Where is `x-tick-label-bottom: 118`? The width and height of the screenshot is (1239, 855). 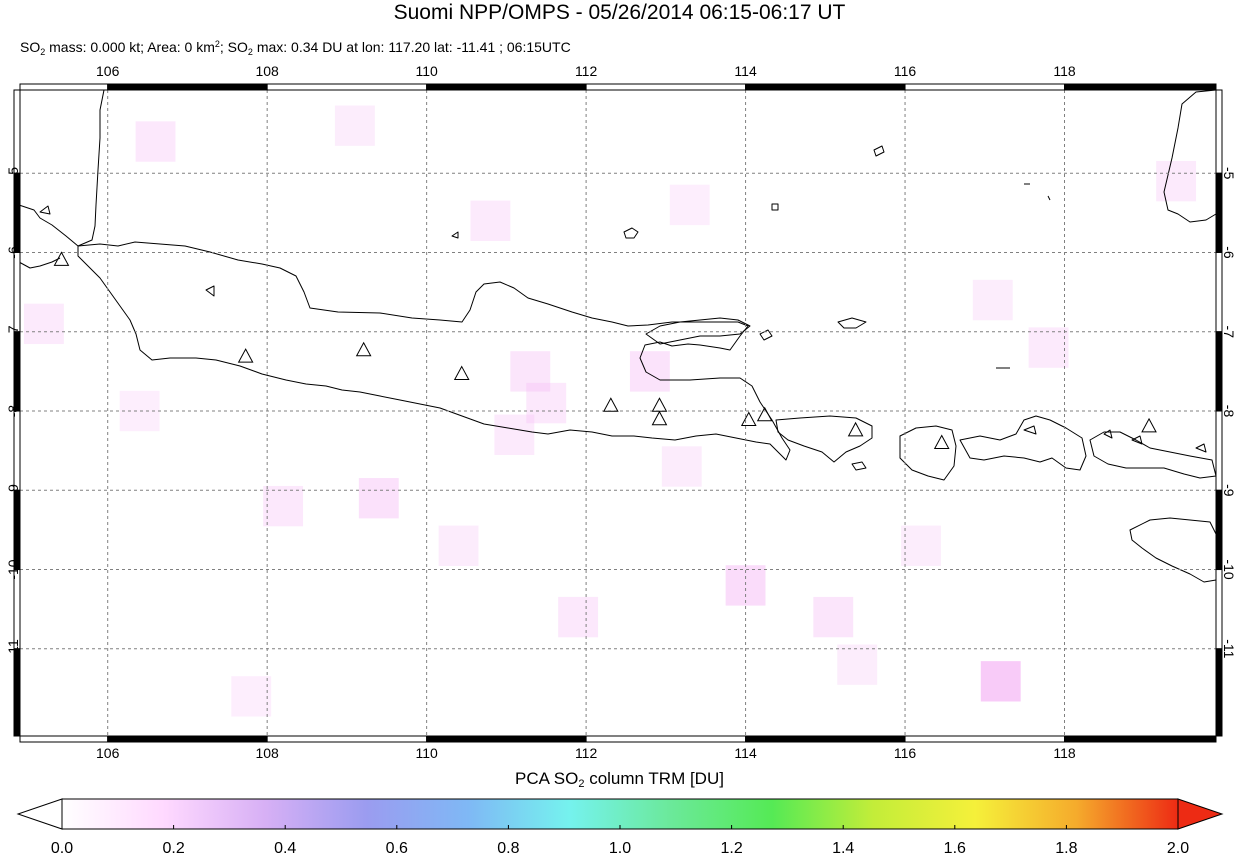 x-tick-label-bottom: 118 is located at coordinates (1064, 752).